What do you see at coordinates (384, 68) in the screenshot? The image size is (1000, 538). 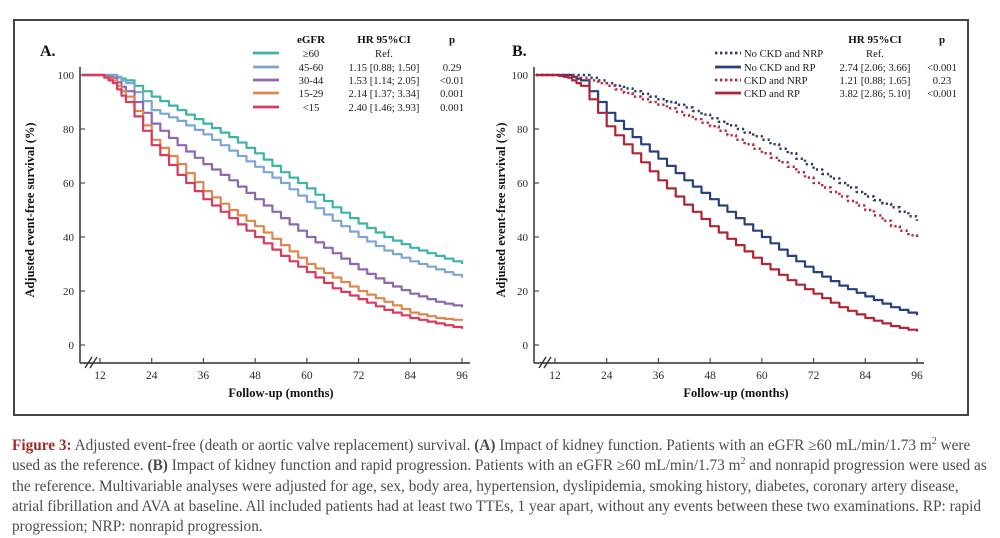 I see `legend-hr-value: 1.15 [0.88; 1.50]` at bounding box center [384, 68].